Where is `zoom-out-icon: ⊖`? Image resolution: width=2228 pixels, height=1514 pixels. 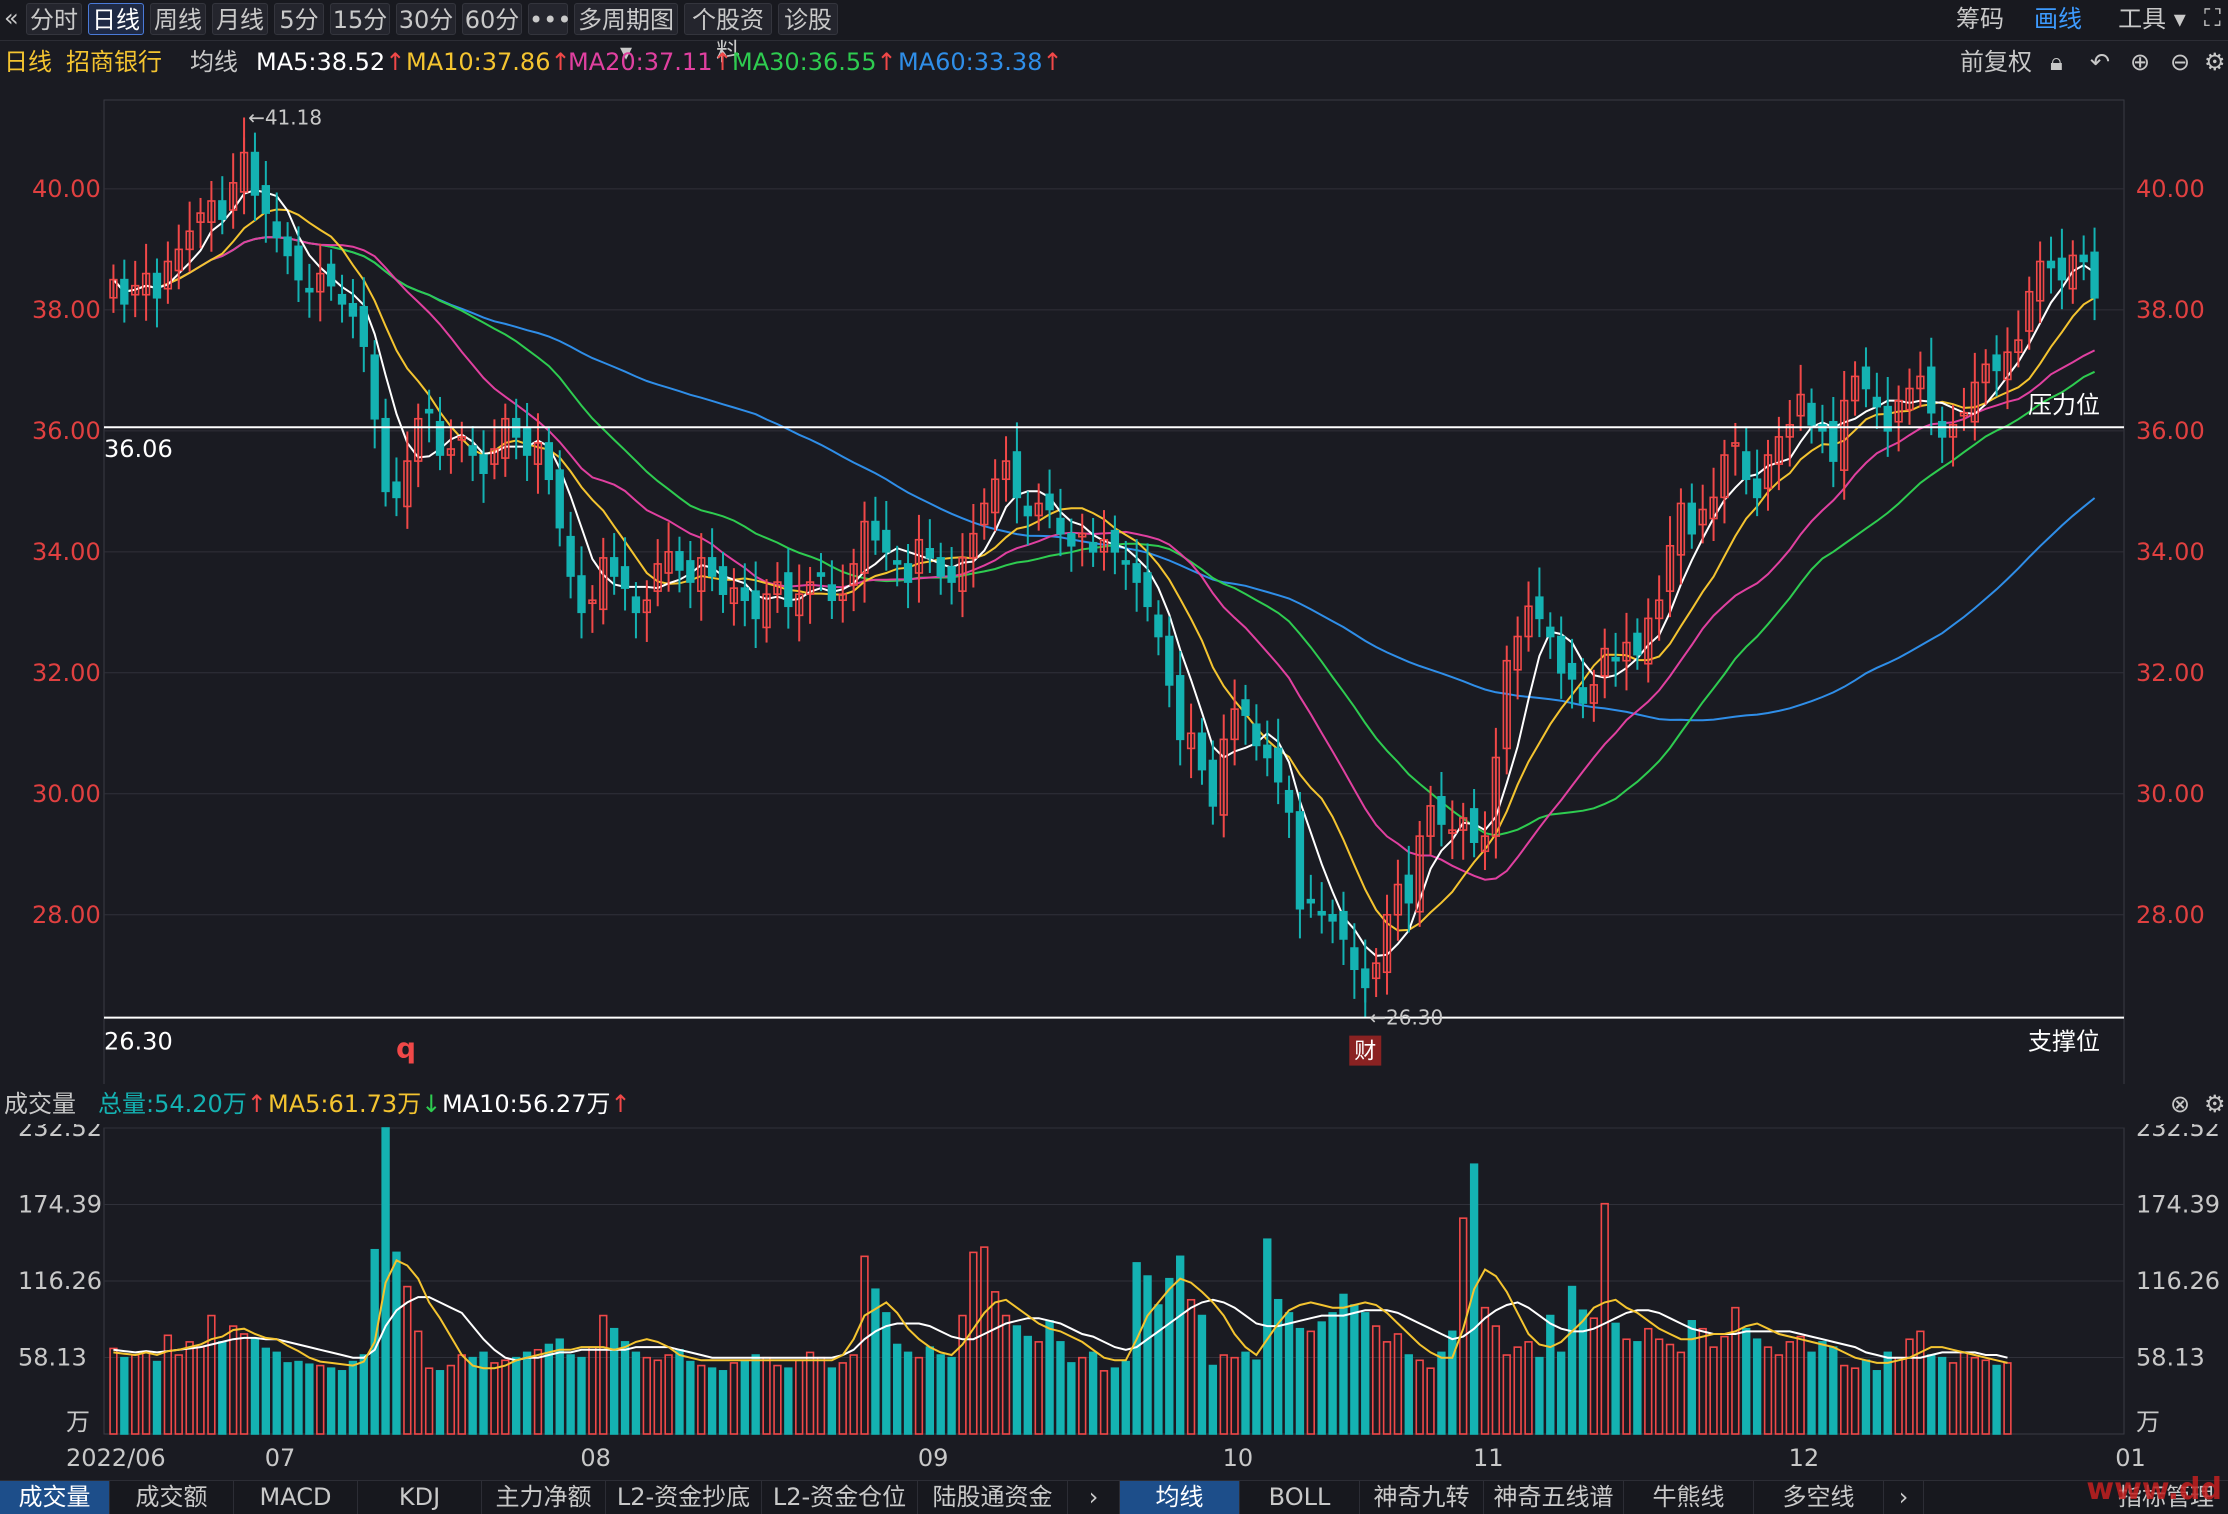
zoom-out-icon: ⊖ is located at coordinates (2180, 62).